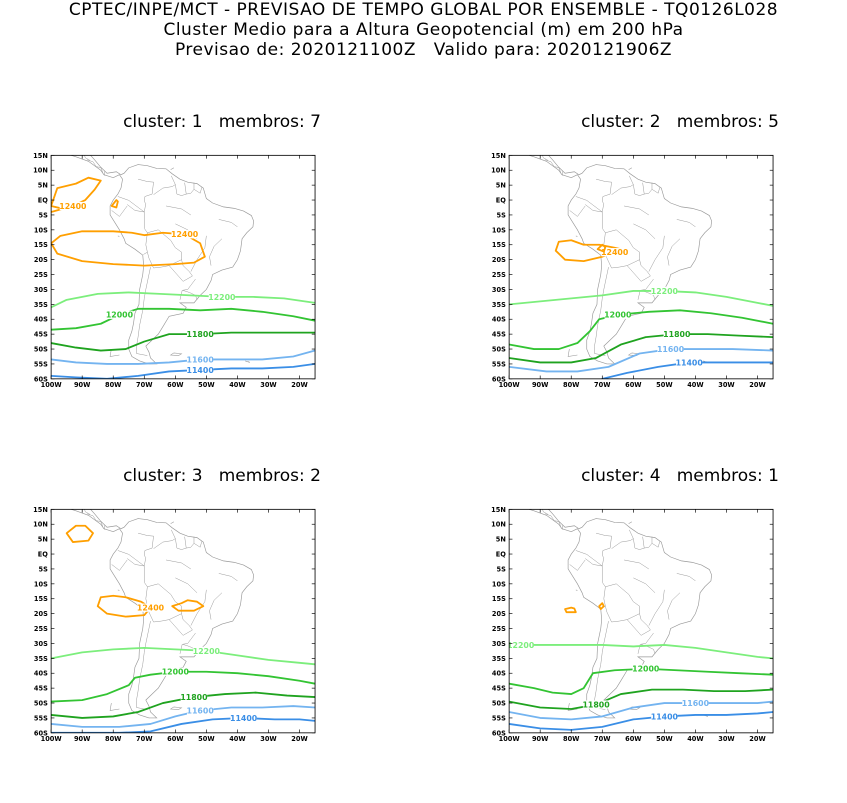 Image resolution: width=847 pixels, height=803 pixels. Describe the element at coordinates (499, 305) in the screenshot. I see `lat-label: 35S` at that location.